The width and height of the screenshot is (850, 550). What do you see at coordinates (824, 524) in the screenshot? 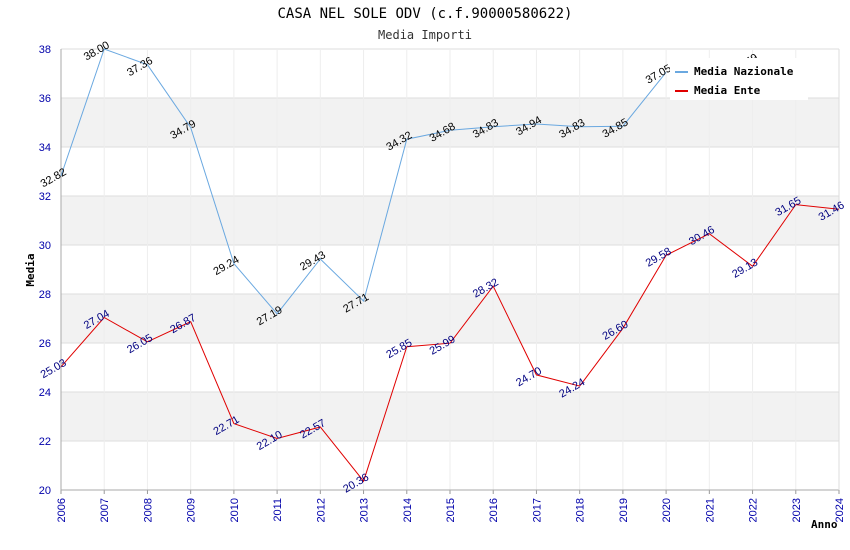
I see `x-axis-label: Anno` at bounding box center [824, 524].